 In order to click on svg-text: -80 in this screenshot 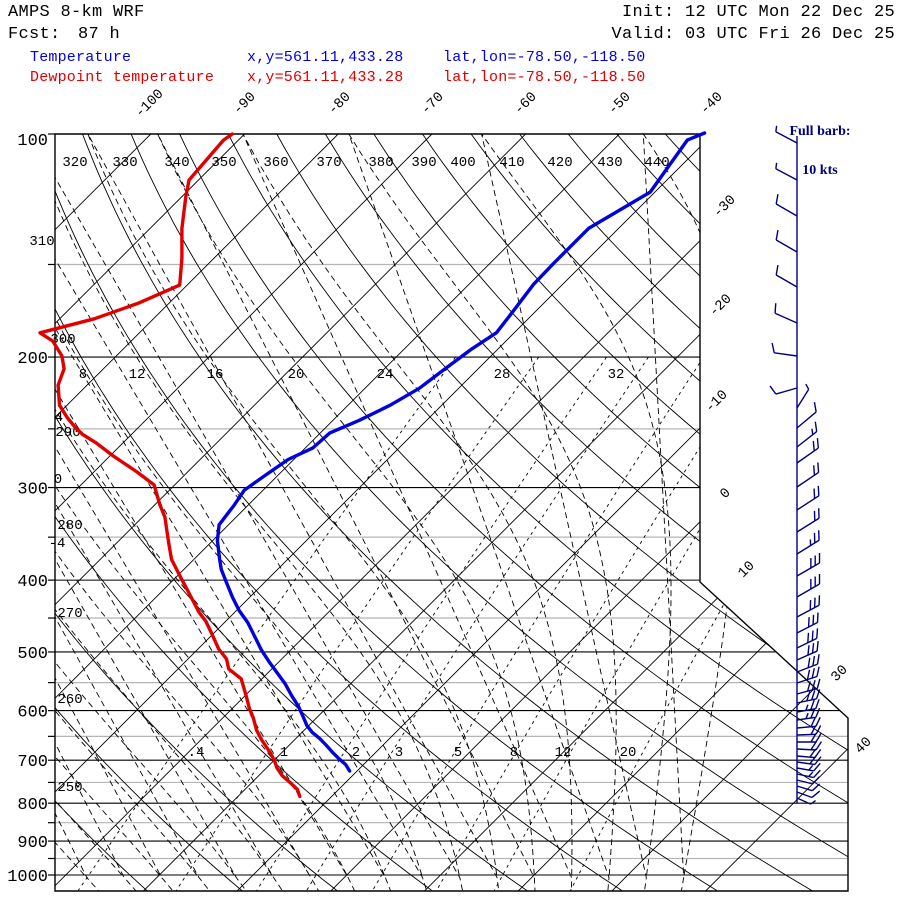, I will do `click(339, 103)`.